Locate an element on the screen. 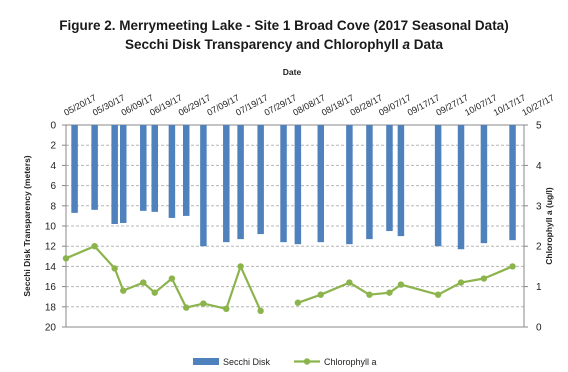 Image resolution: width=568 pixels, height=372 pixels. chart-title-italic-a: a is located at coordinates (406, 44).